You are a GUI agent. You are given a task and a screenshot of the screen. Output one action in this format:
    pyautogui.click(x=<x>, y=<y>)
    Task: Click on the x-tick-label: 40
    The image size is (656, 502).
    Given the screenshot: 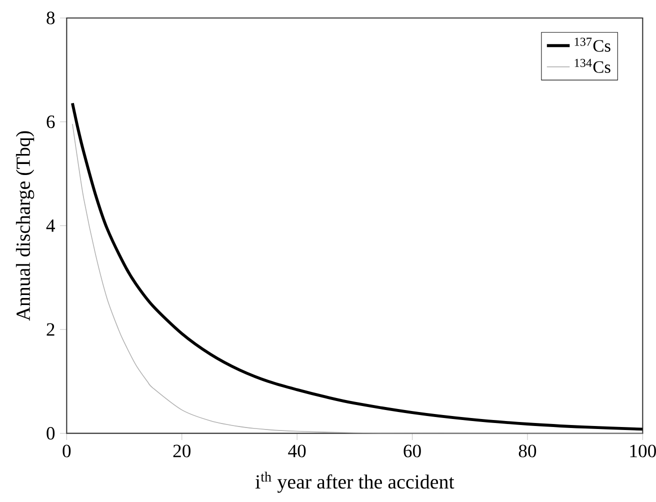 What is the action you would take?
    pyautogui.click(x=297, y=451)
    